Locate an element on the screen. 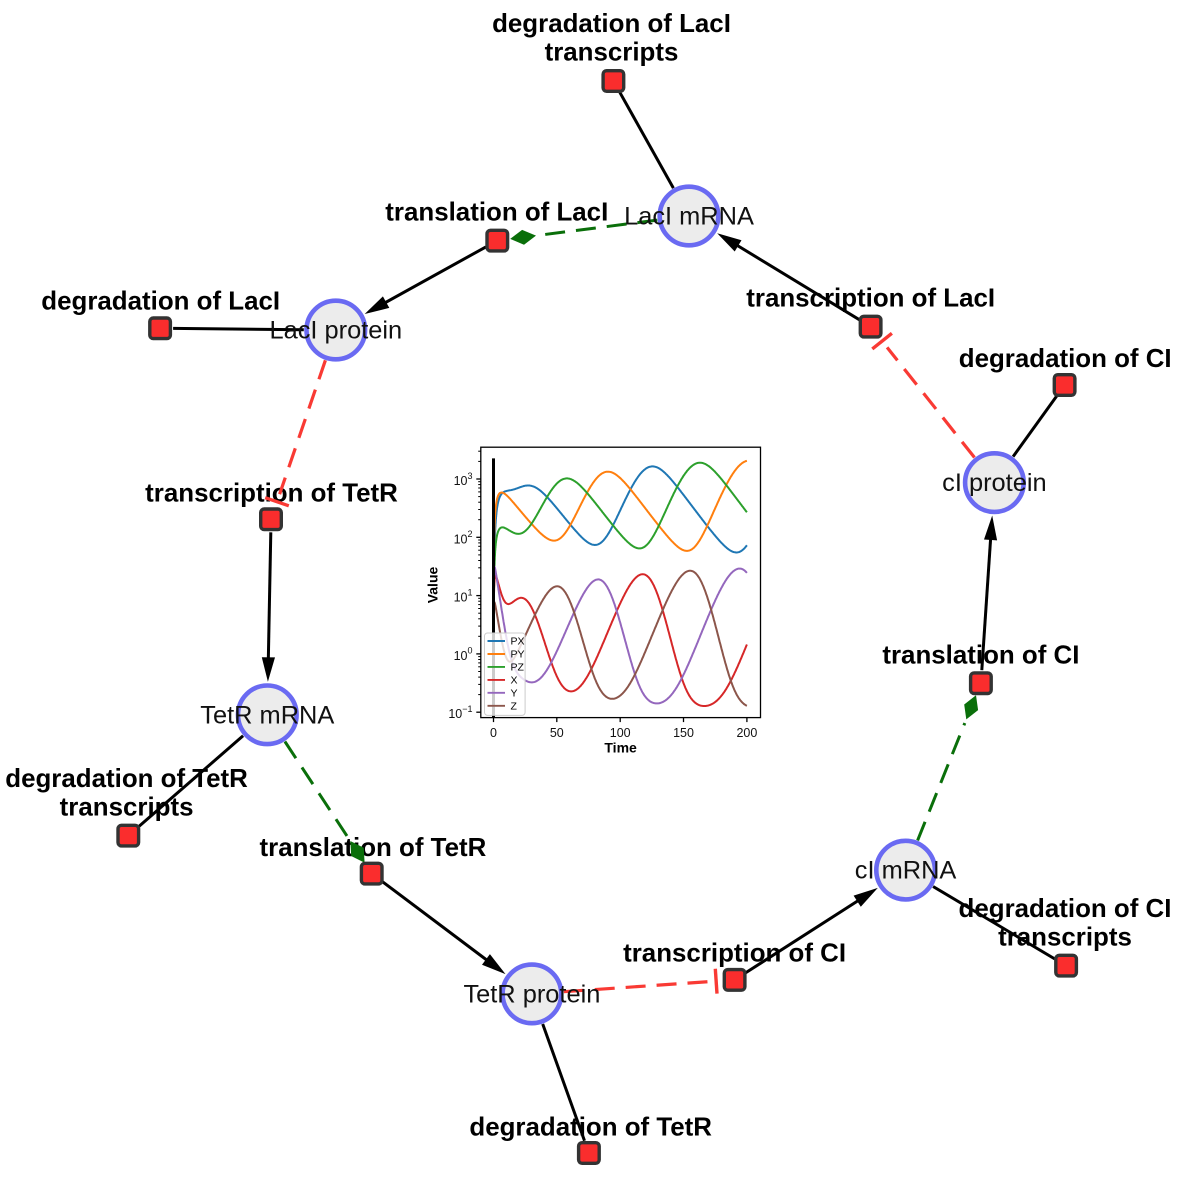 This screenshot has width=1189, height=1200. svg-text: cI mRNA is located at coordinates (906, 871).